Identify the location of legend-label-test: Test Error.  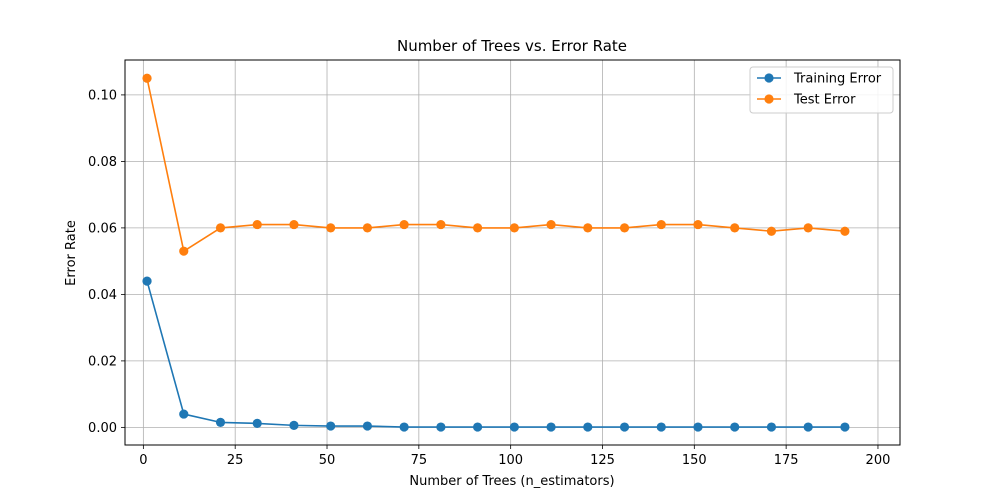
(824, 100).